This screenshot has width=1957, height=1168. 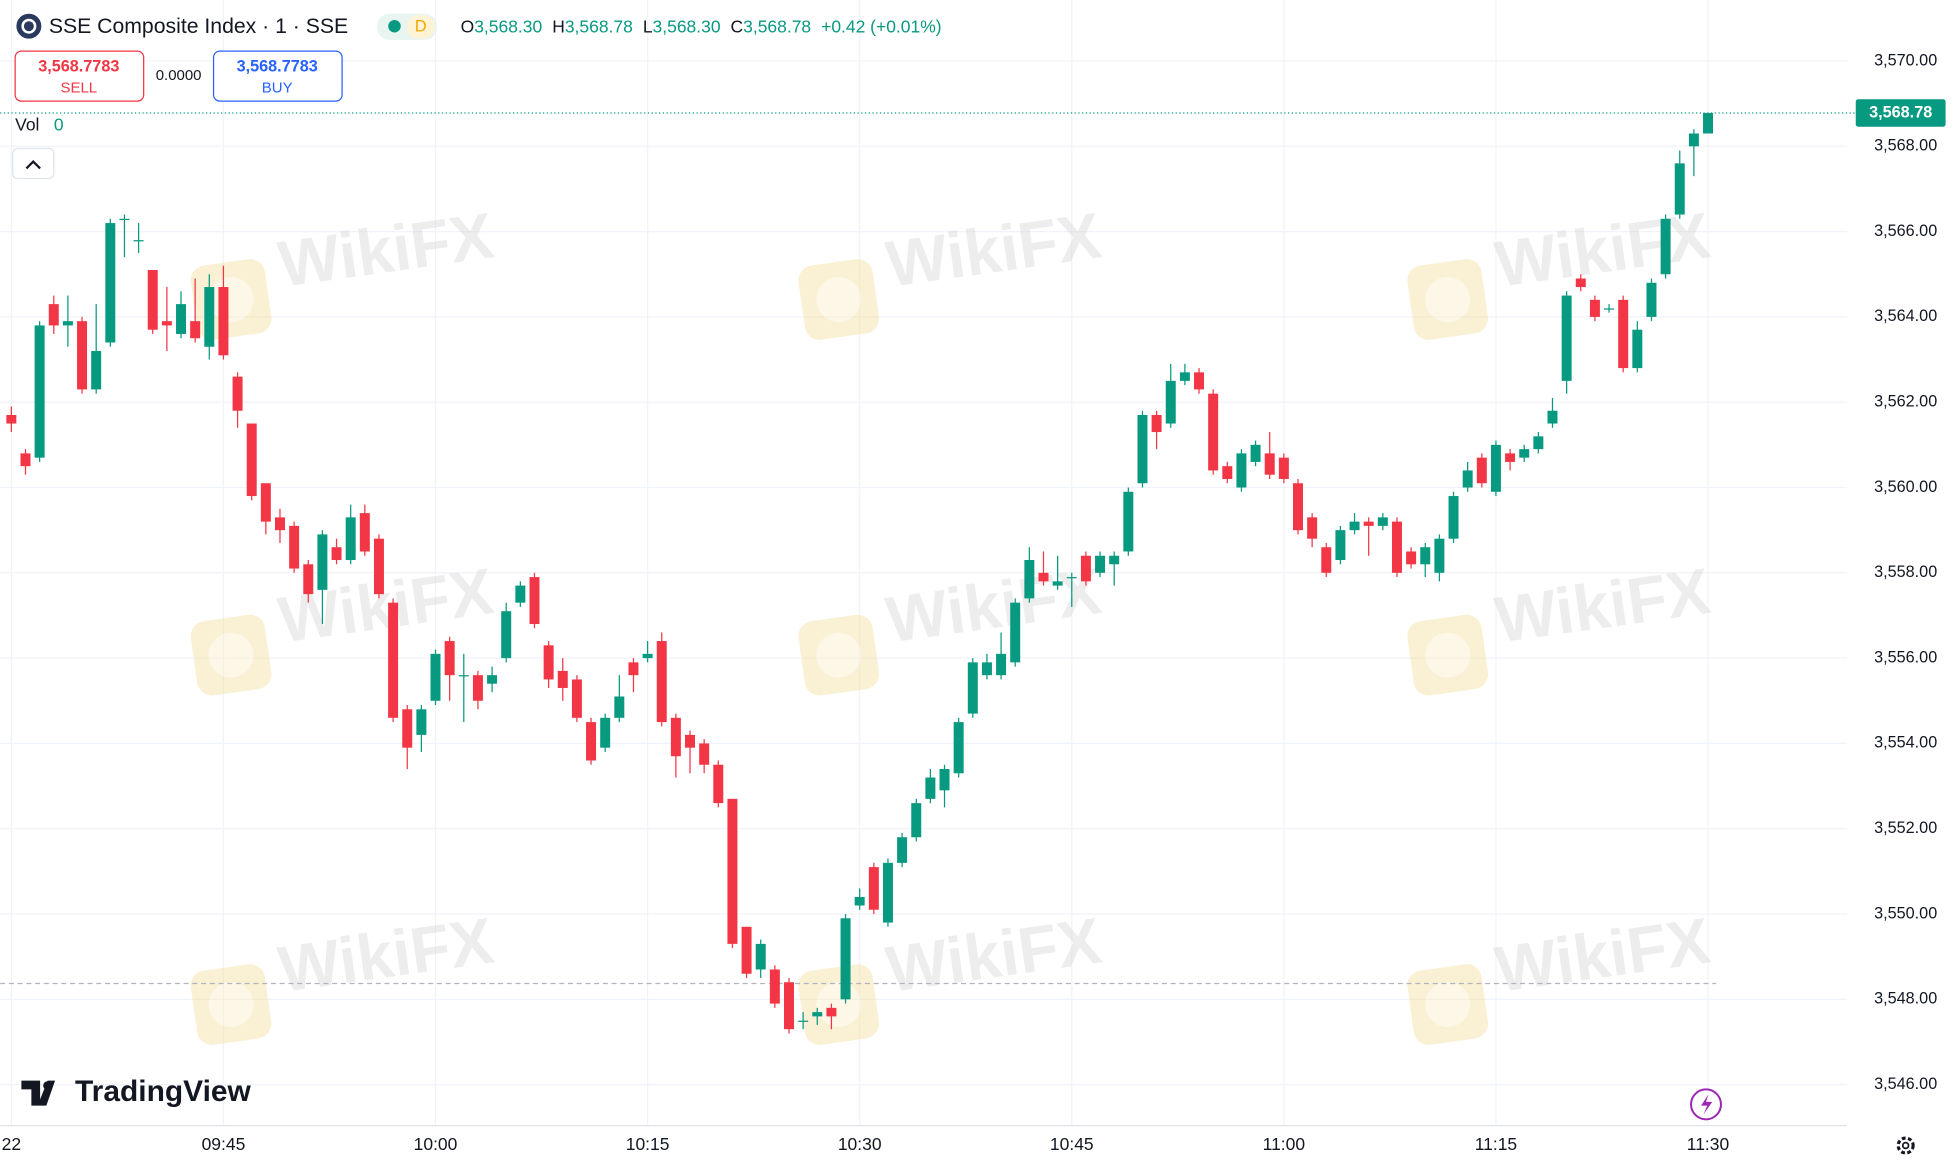 What do you see at coordinates (79, 76) in the screenshot?
I see `sell-button` at bounding box center [79, 76].